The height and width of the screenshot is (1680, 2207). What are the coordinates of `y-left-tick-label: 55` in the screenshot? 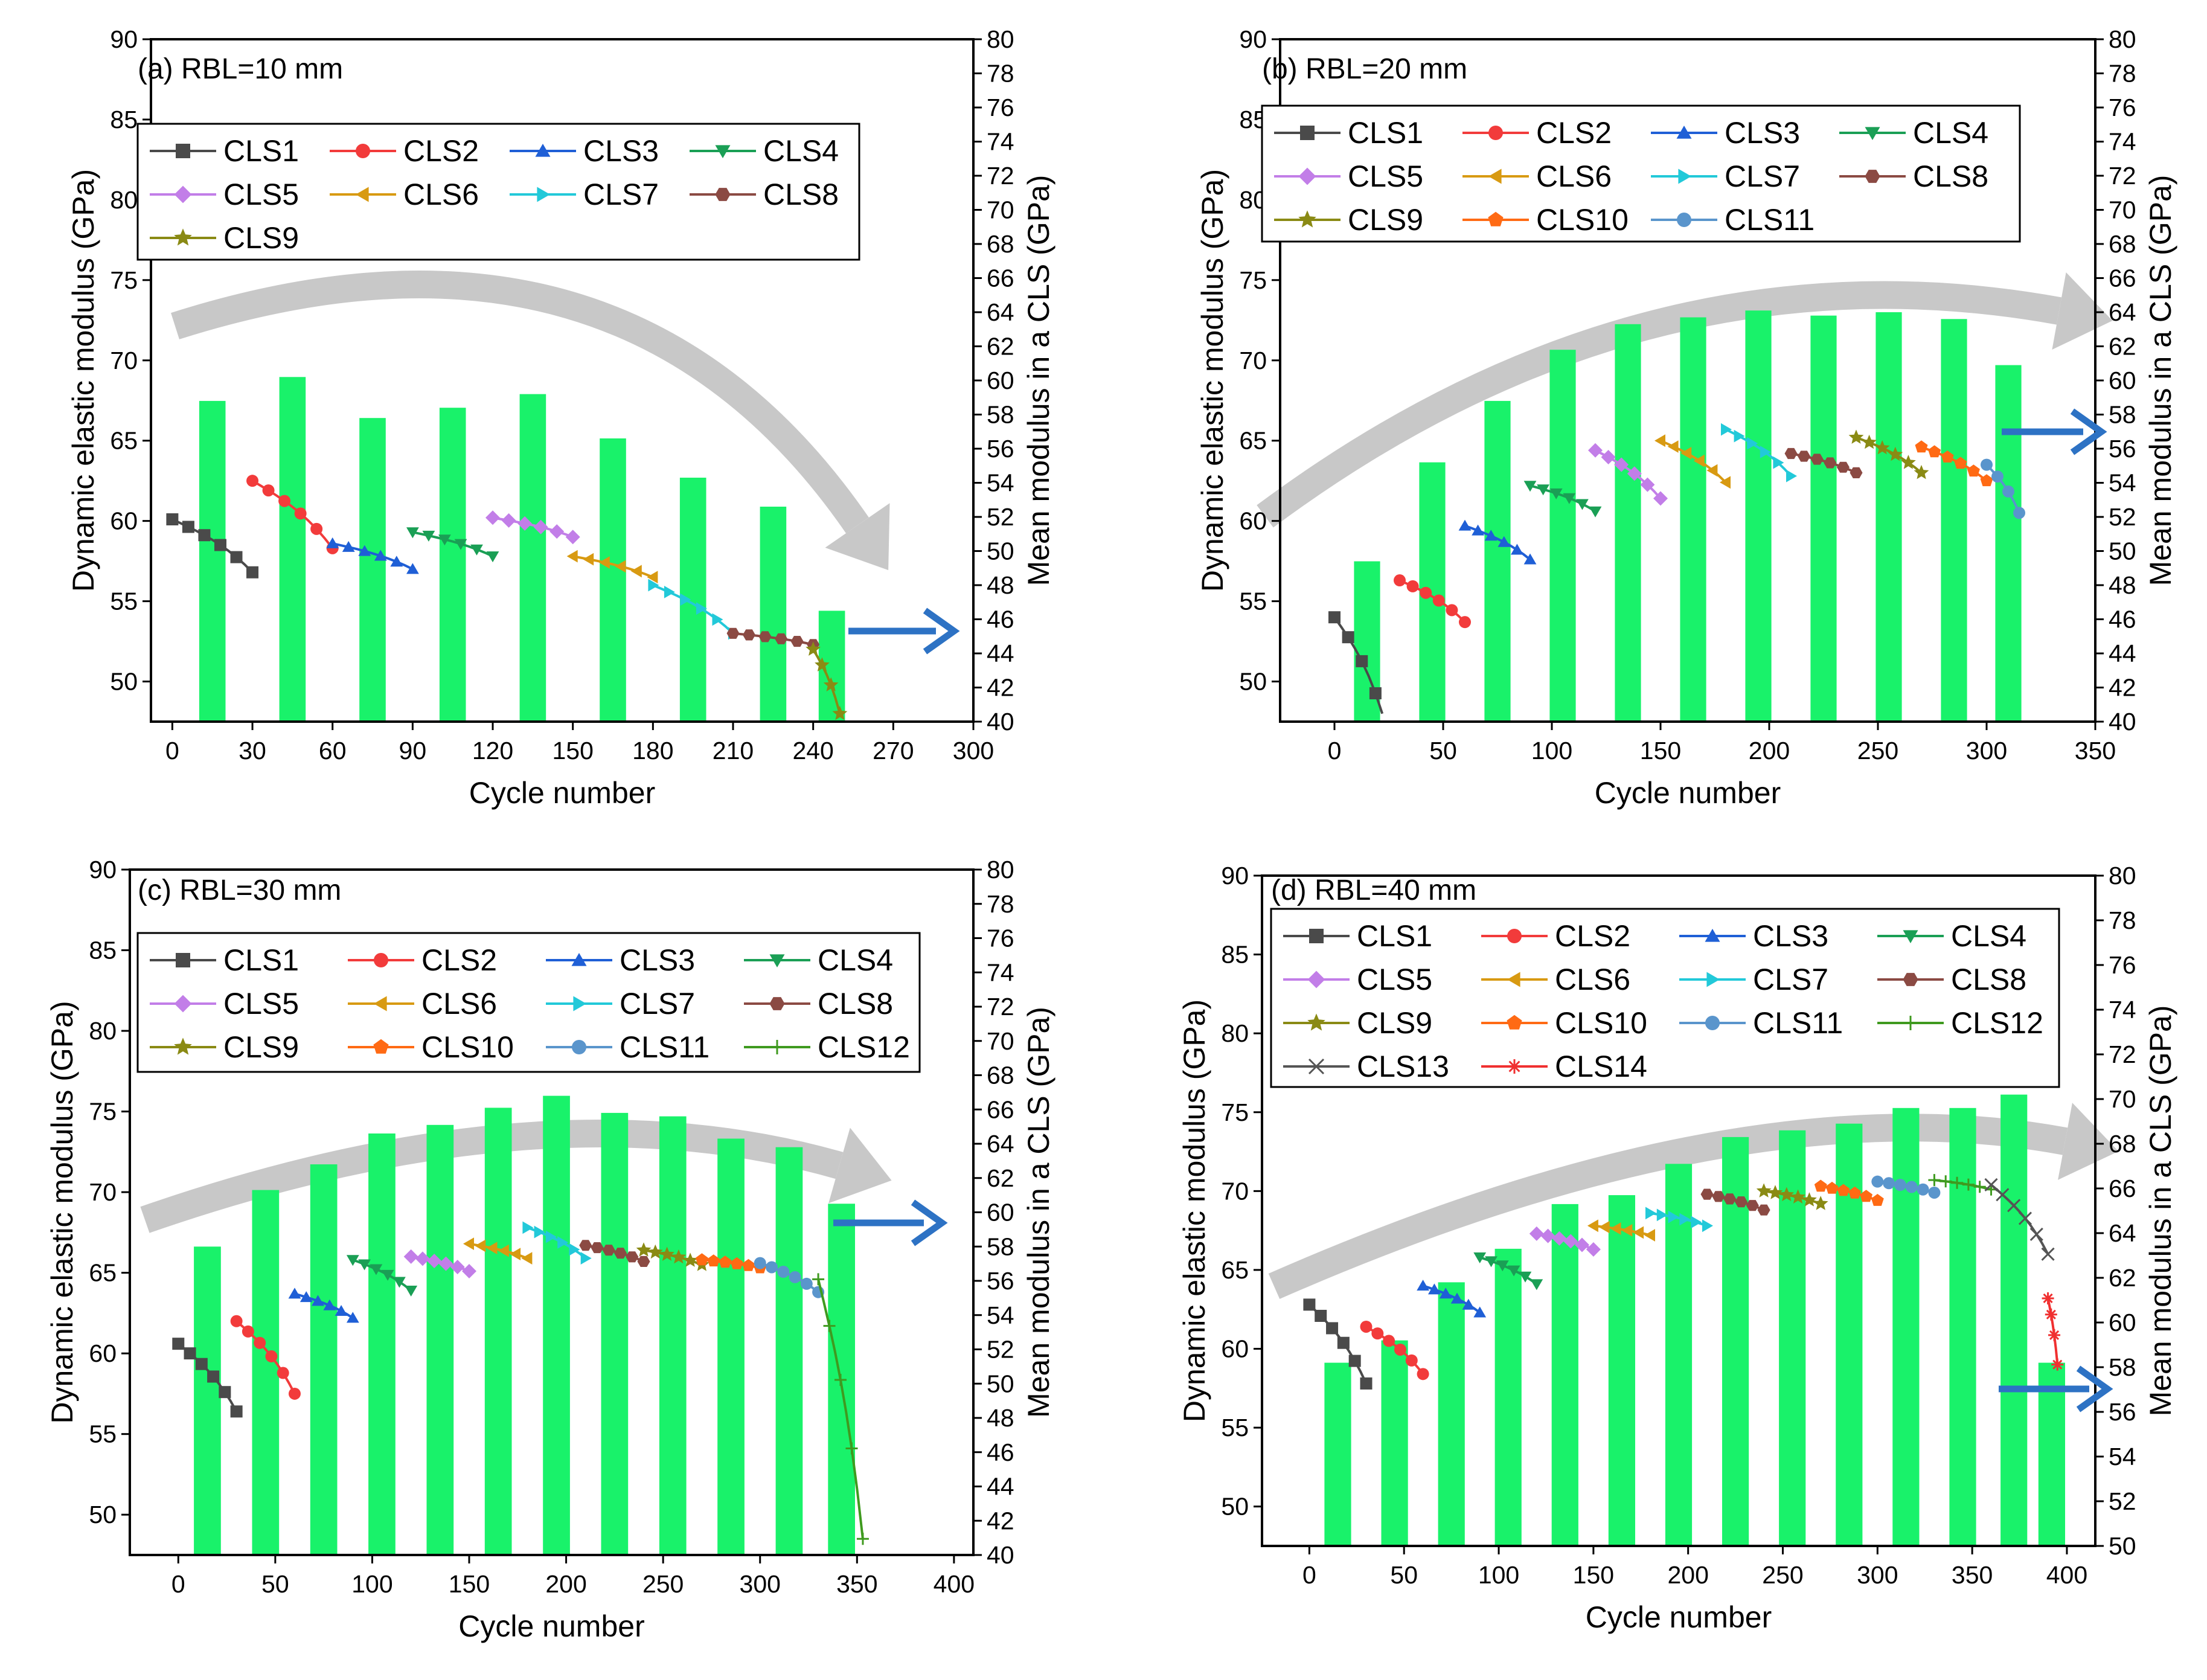 It's located at (1253, 601).